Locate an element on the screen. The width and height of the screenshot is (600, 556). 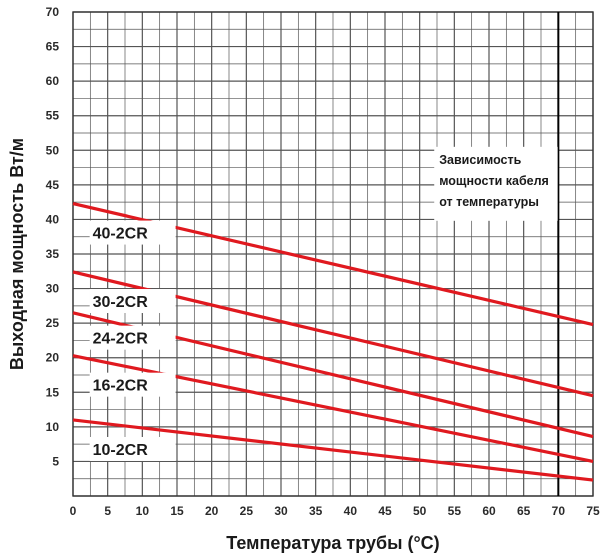
series-label-40-2CR: 40-2CR is located at coordinates (121, 234).